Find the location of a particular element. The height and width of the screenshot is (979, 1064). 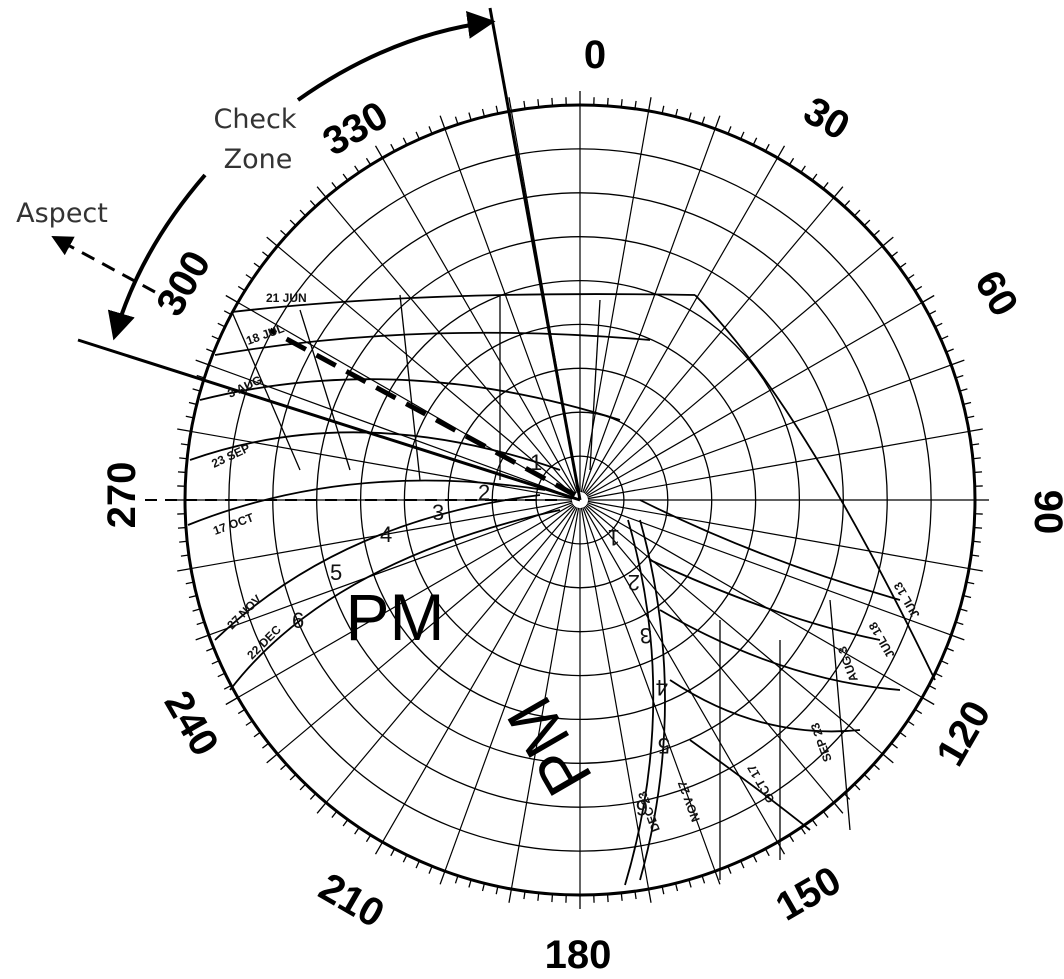

date-label: JUL 18 is located at coordinates (882, 639).